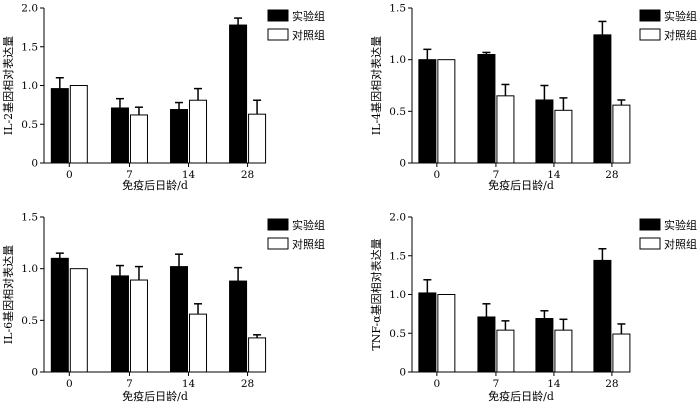 The height and width of the screenshot is (406, 700). What do you see at coordinates (8, 294) in the screenshot?
I see `y-axis-label: IL-6基因相对表达量` at bounding box center [8, 294].